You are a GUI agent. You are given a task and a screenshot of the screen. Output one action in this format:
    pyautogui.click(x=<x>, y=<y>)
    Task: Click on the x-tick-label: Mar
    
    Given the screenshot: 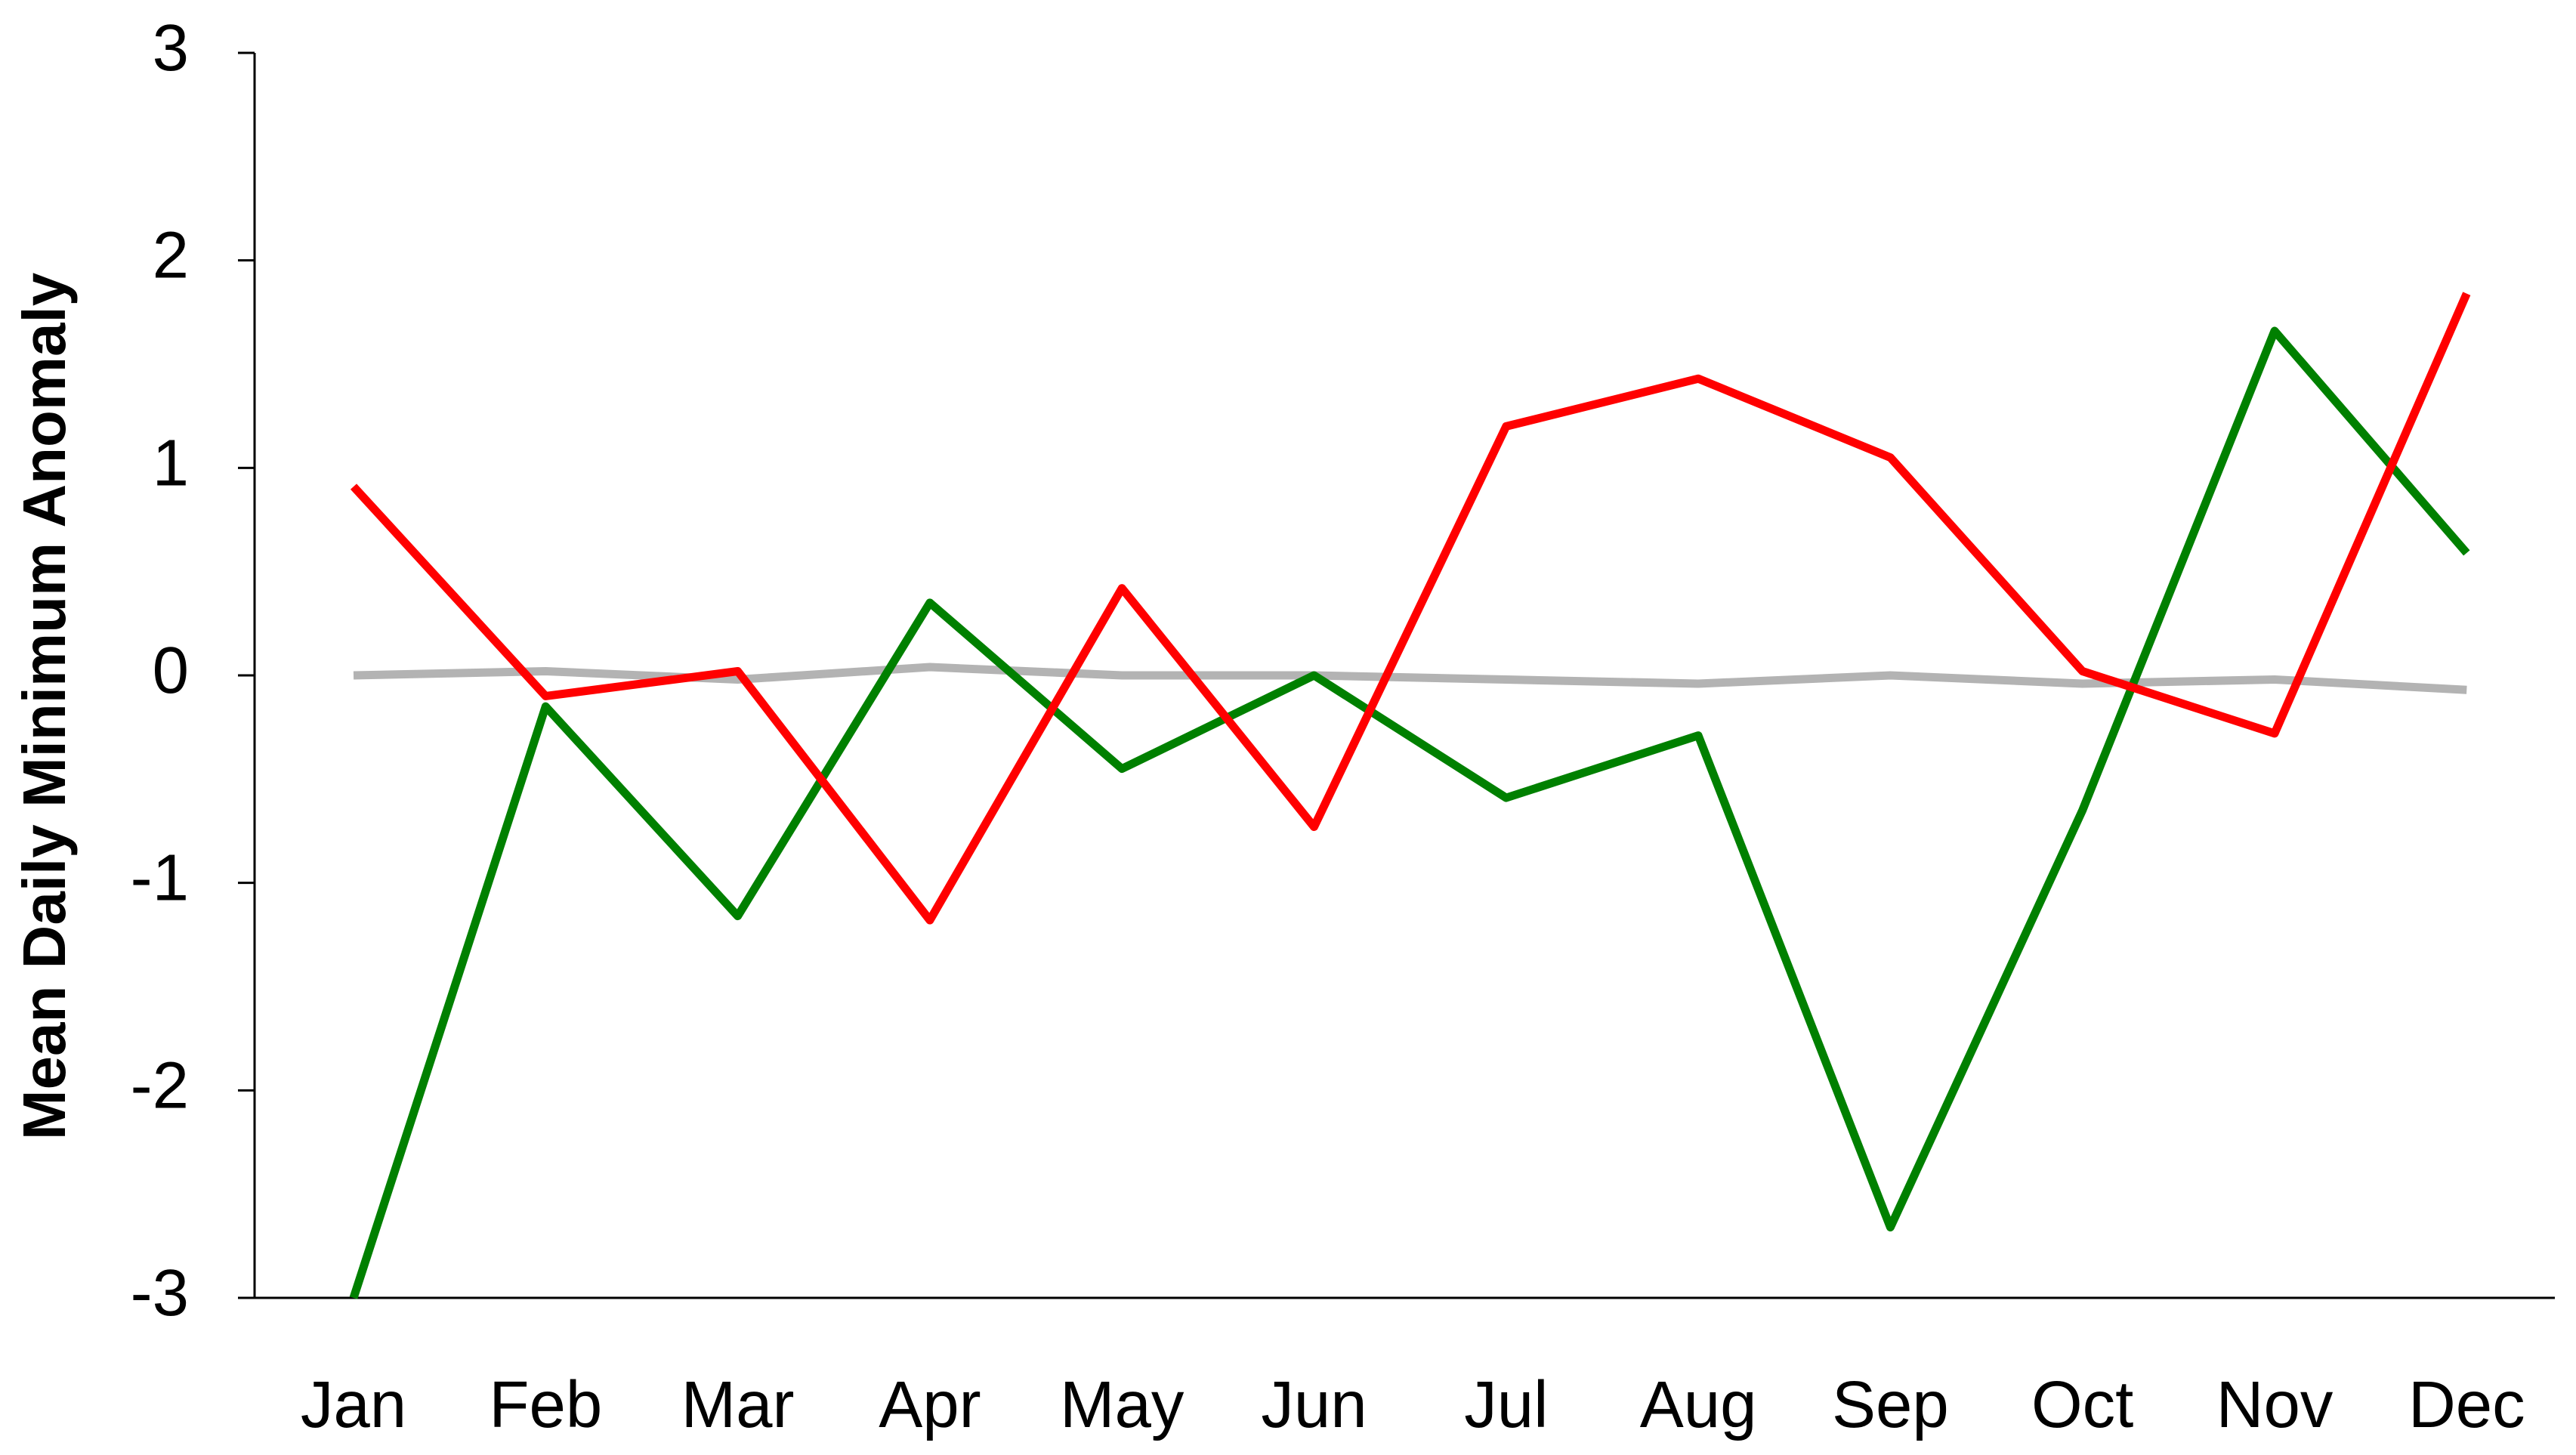 What is the action you would take?
    pyautogui.click(x=738, y=1404)
    